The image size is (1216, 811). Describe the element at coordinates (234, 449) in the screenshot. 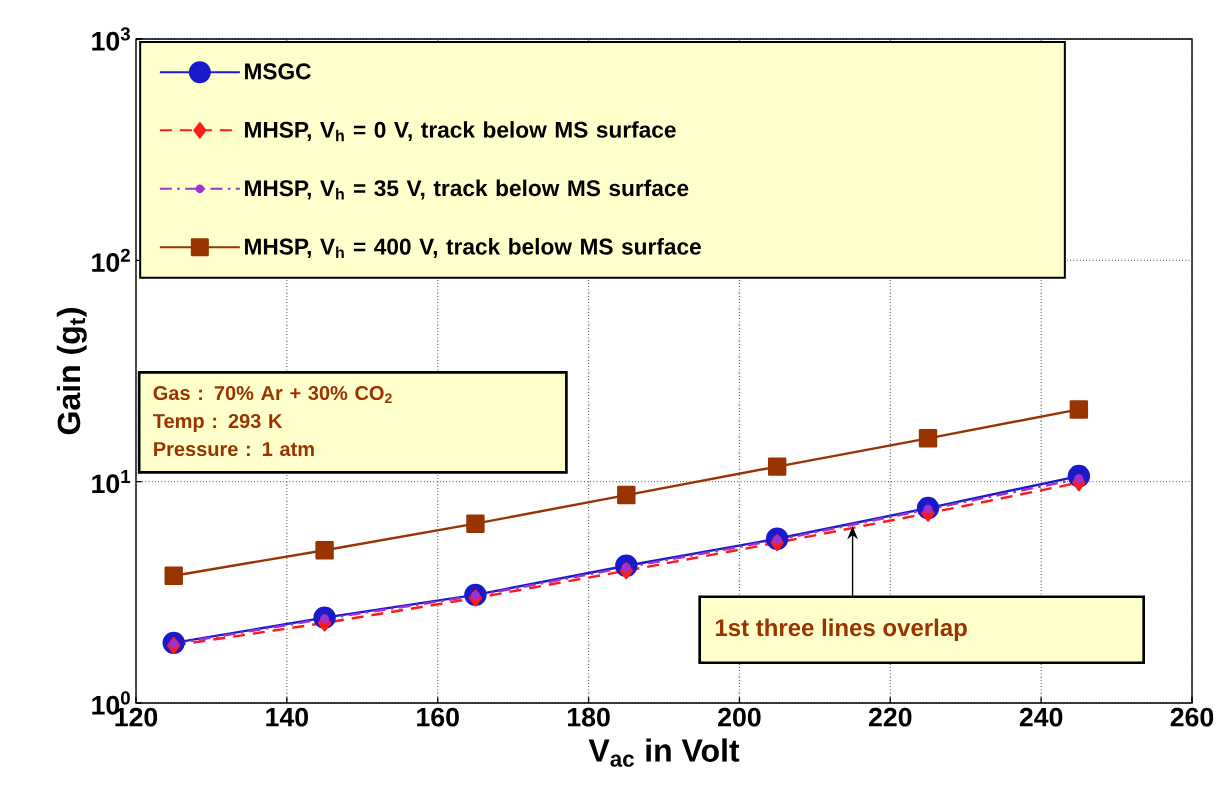

I see `annotation: Pressure : 1 atm` at that location.